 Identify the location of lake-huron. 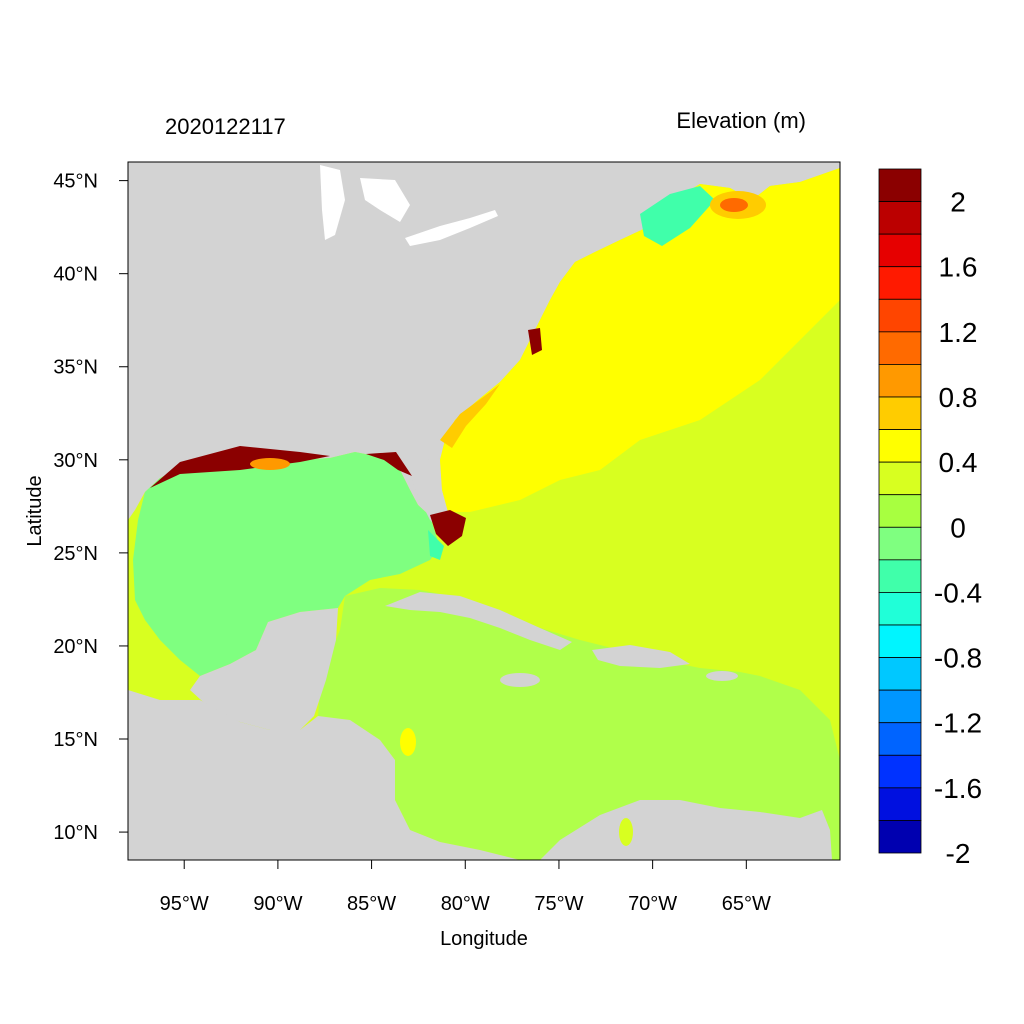
(385, 200).